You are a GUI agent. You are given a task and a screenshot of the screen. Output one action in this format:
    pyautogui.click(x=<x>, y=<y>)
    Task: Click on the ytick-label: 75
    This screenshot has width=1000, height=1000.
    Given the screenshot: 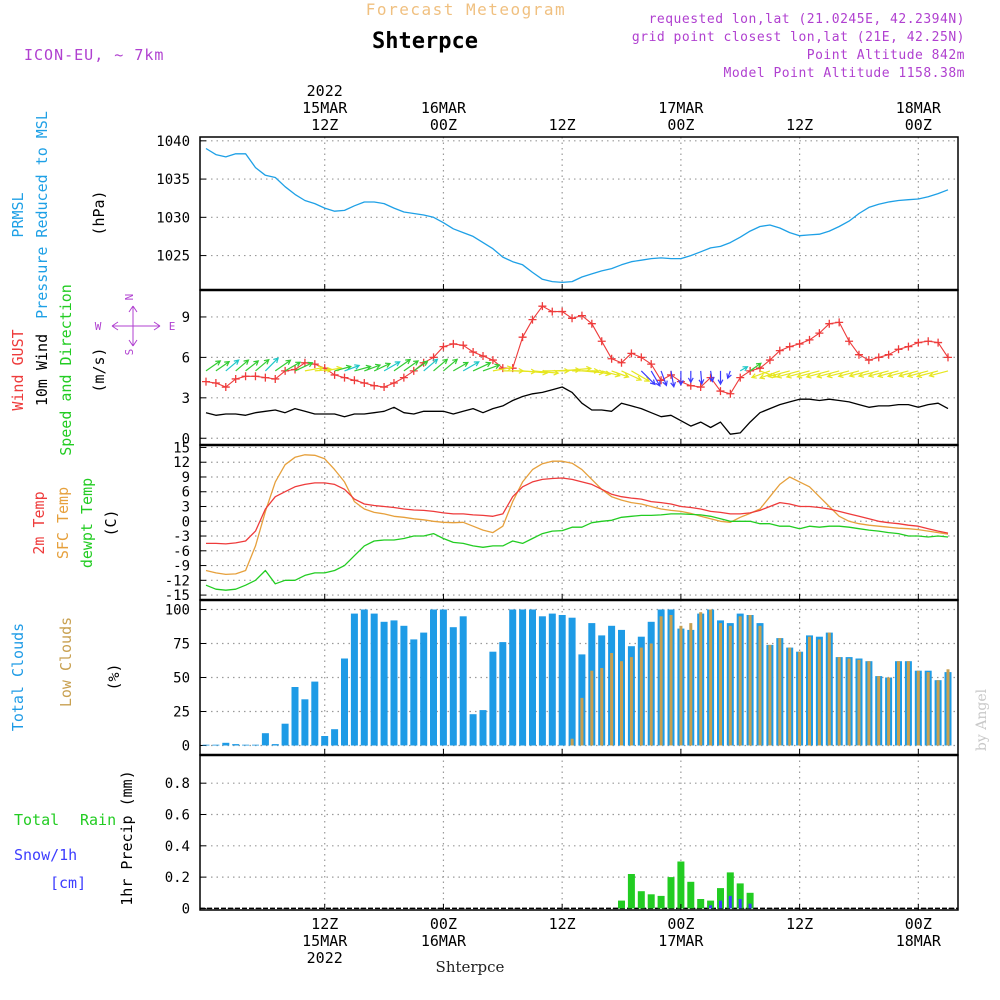 What is the action you would take?
    pyautogui.click(x=181, y=645)
    